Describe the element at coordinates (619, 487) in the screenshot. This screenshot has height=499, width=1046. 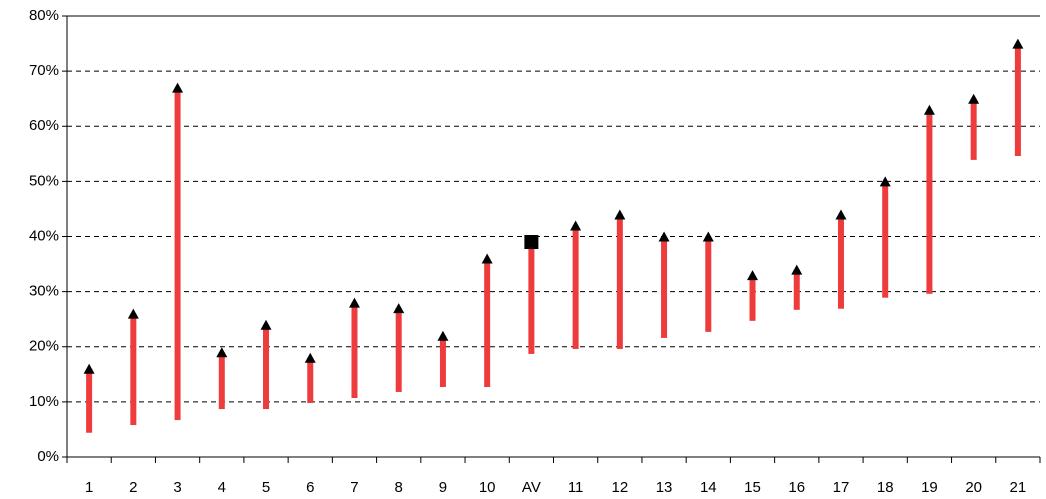
I see `x-tick-label: 12` at that location.